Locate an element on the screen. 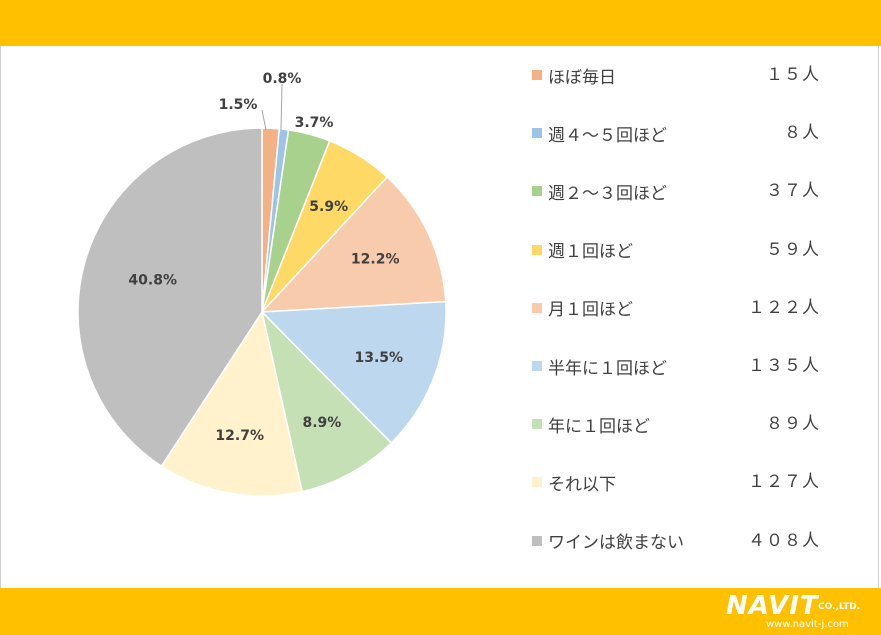 This screenshot has height=635, width=881. legend-count: ４０８人 is located at coordinates (784, 540).